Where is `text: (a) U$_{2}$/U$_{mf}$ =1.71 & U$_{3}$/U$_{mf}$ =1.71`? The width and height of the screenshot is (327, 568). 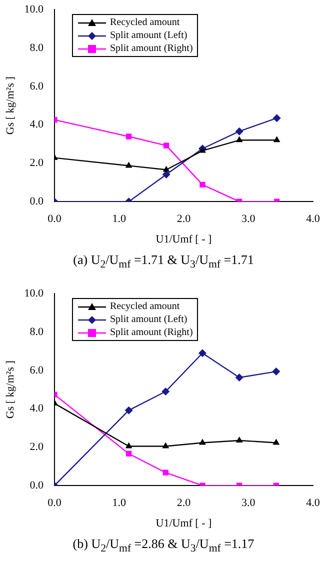
text: (a) U$_{2}$/U$_{mf}$ =1.71 & U$_{3}$/U$_{mf}$ =1.71 is located at coordinates (163, 261).